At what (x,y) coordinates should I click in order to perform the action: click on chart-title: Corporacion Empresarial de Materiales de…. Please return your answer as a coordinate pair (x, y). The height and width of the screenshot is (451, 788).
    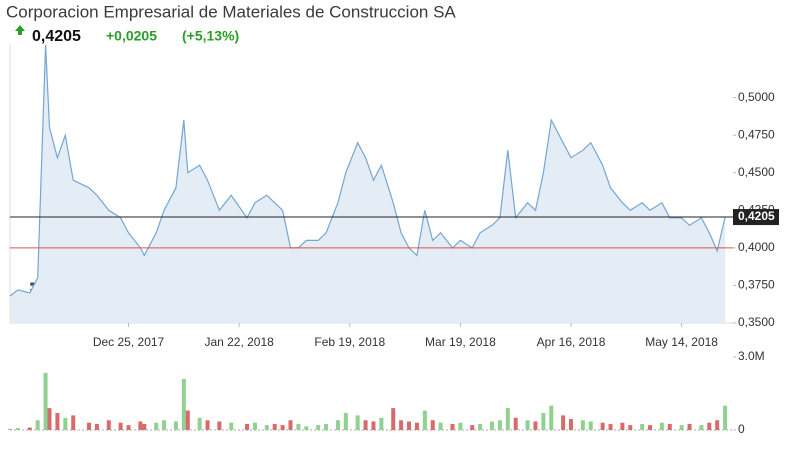
    Looking at the image, I should click on (231, 11).